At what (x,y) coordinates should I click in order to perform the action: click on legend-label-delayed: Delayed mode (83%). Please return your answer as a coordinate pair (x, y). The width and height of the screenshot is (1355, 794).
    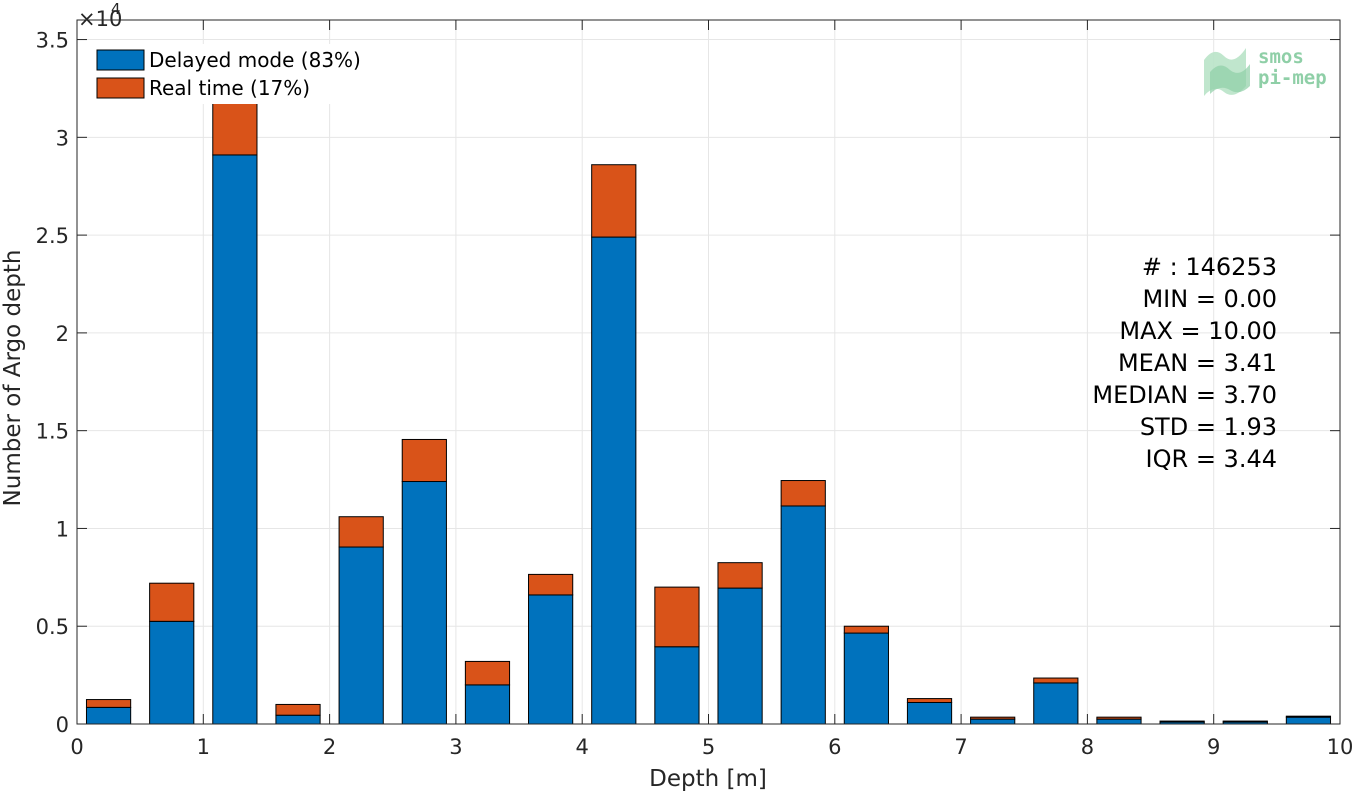
    Looking at the image, I should click on (255, 60).